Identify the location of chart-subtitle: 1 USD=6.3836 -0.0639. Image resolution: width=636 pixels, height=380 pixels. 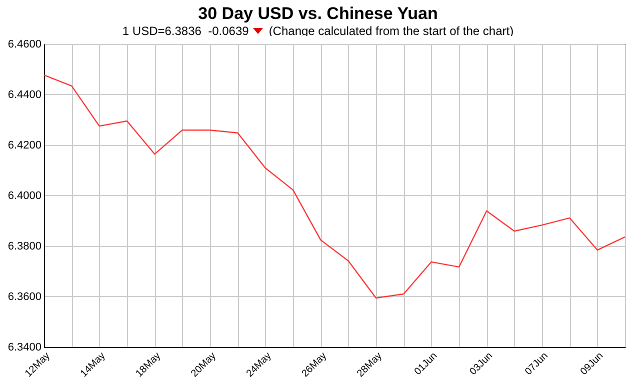
(185, 31).